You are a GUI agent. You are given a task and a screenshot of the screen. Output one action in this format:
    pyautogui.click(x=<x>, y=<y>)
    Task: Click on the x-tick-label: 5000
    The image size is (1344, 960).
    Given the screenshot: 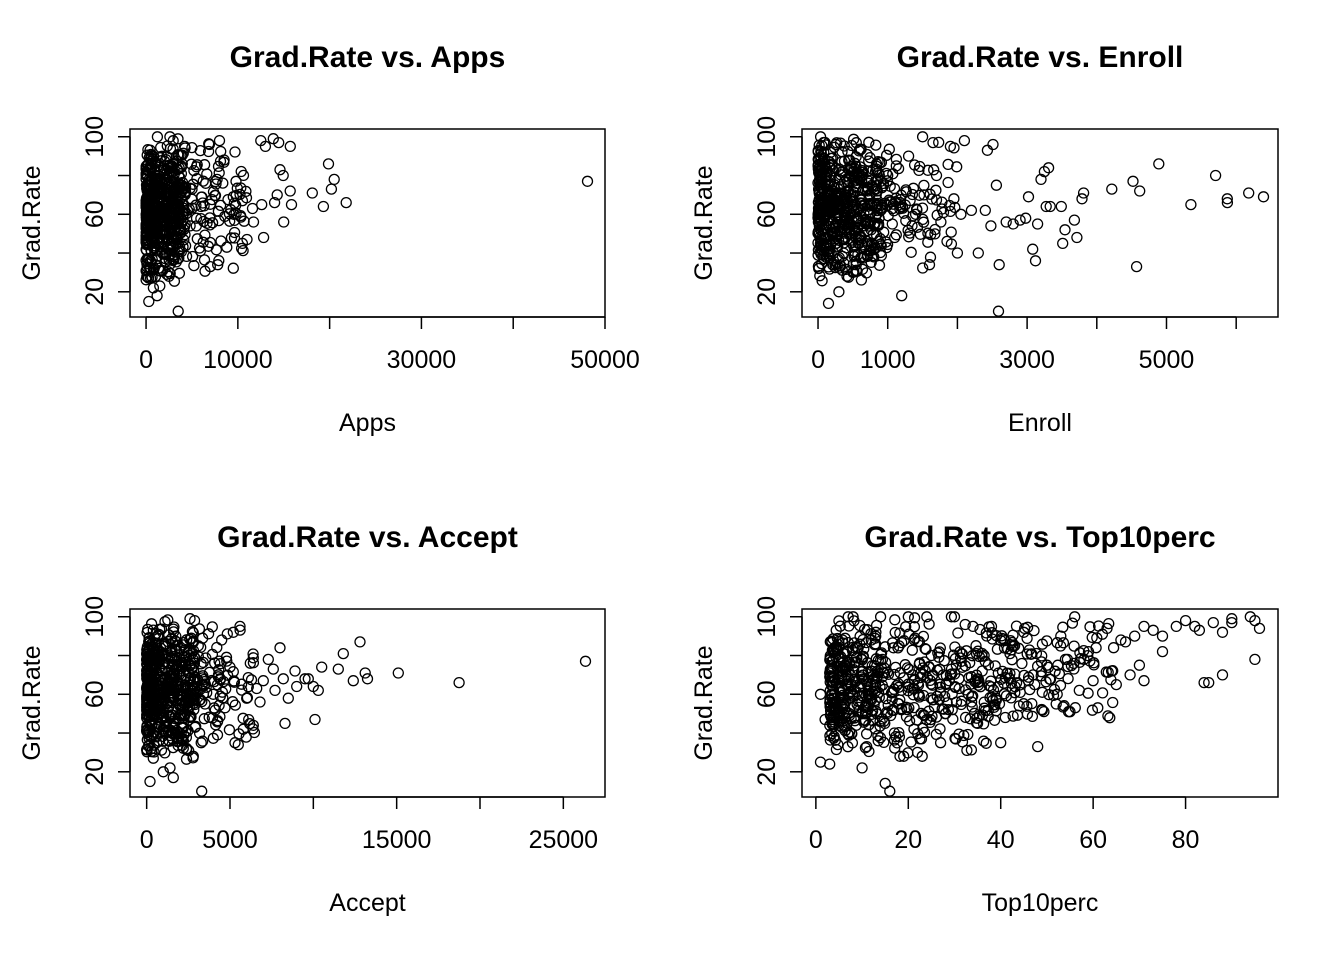 What is the action you would take?
    pyautogui.click(x=1167, y=360)
    